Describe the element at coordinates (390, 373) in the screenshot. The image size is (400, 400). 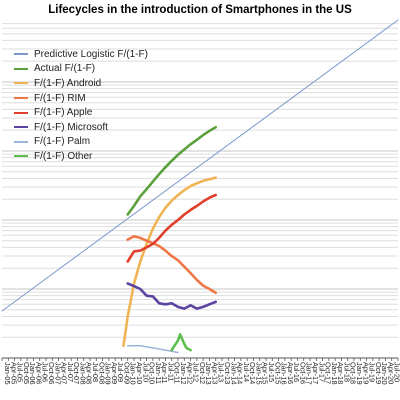
I see `x-tick-label: Apr-20` at that location.